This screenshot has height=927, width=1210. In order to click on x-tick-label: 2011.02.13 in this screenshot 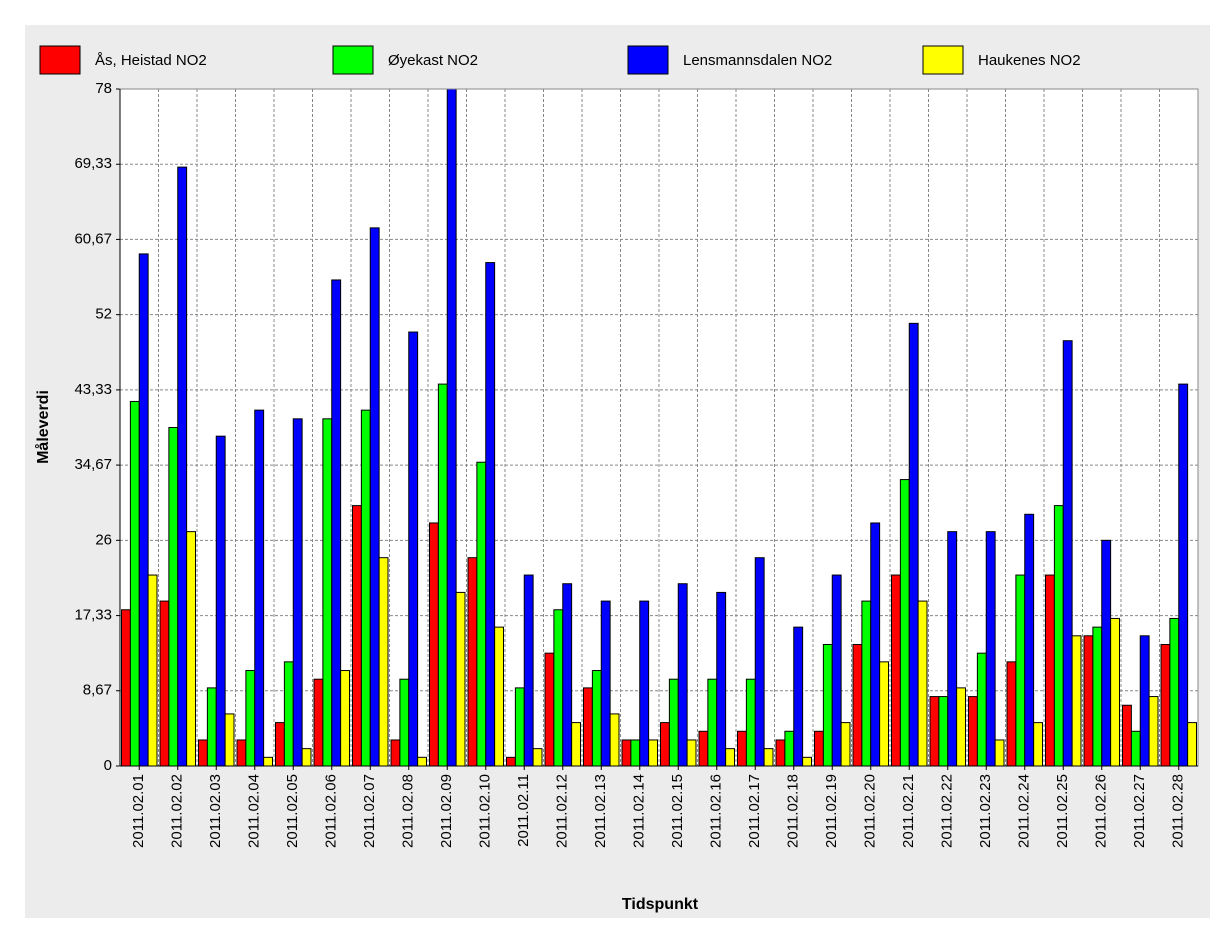, I will do `click(600, 811)`.